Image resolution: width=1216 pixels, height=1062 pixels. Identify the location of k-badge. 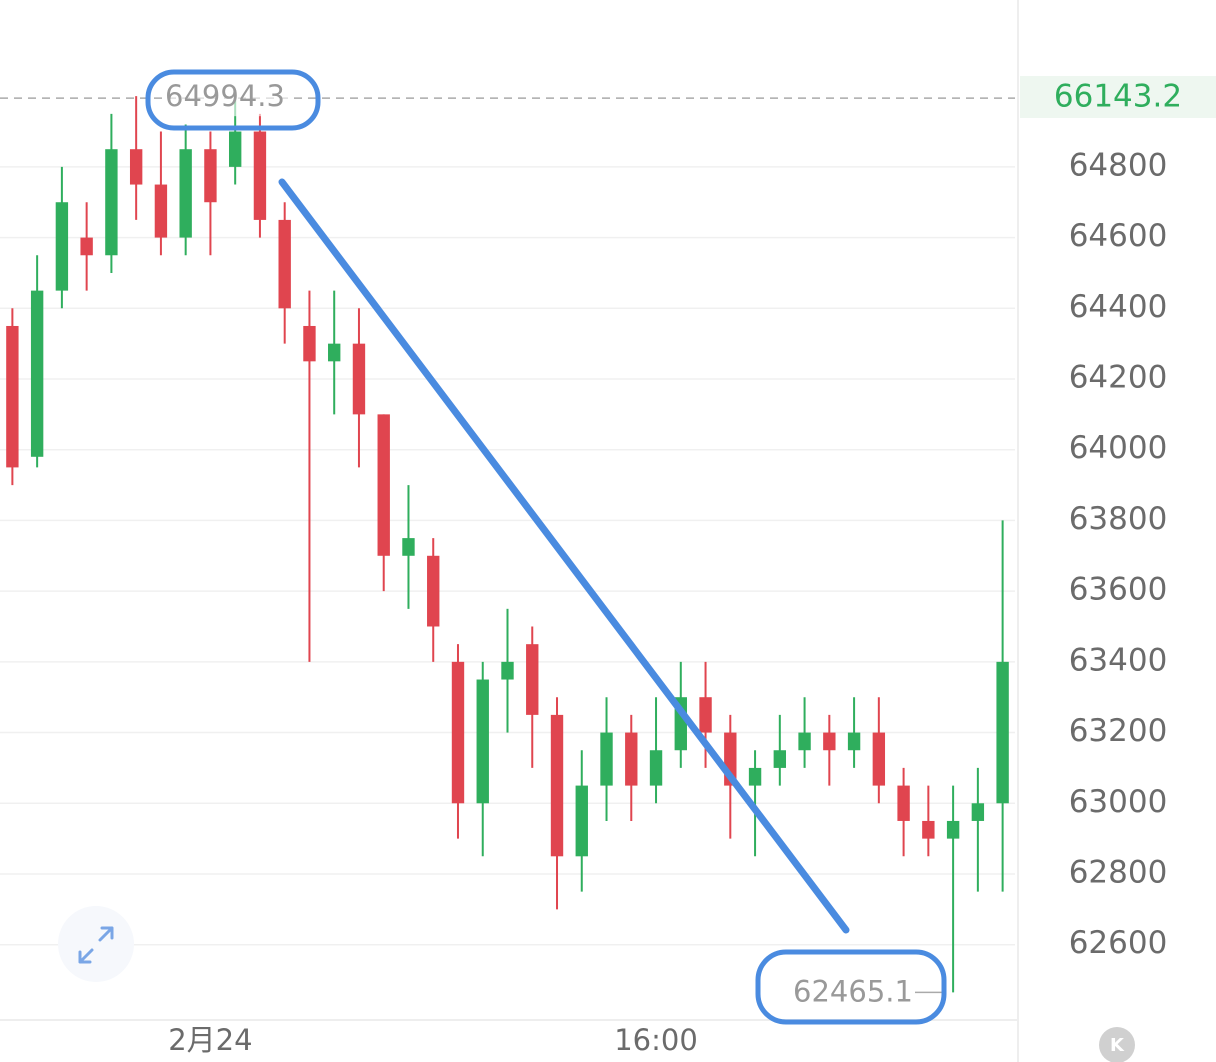
(1117, 1044).